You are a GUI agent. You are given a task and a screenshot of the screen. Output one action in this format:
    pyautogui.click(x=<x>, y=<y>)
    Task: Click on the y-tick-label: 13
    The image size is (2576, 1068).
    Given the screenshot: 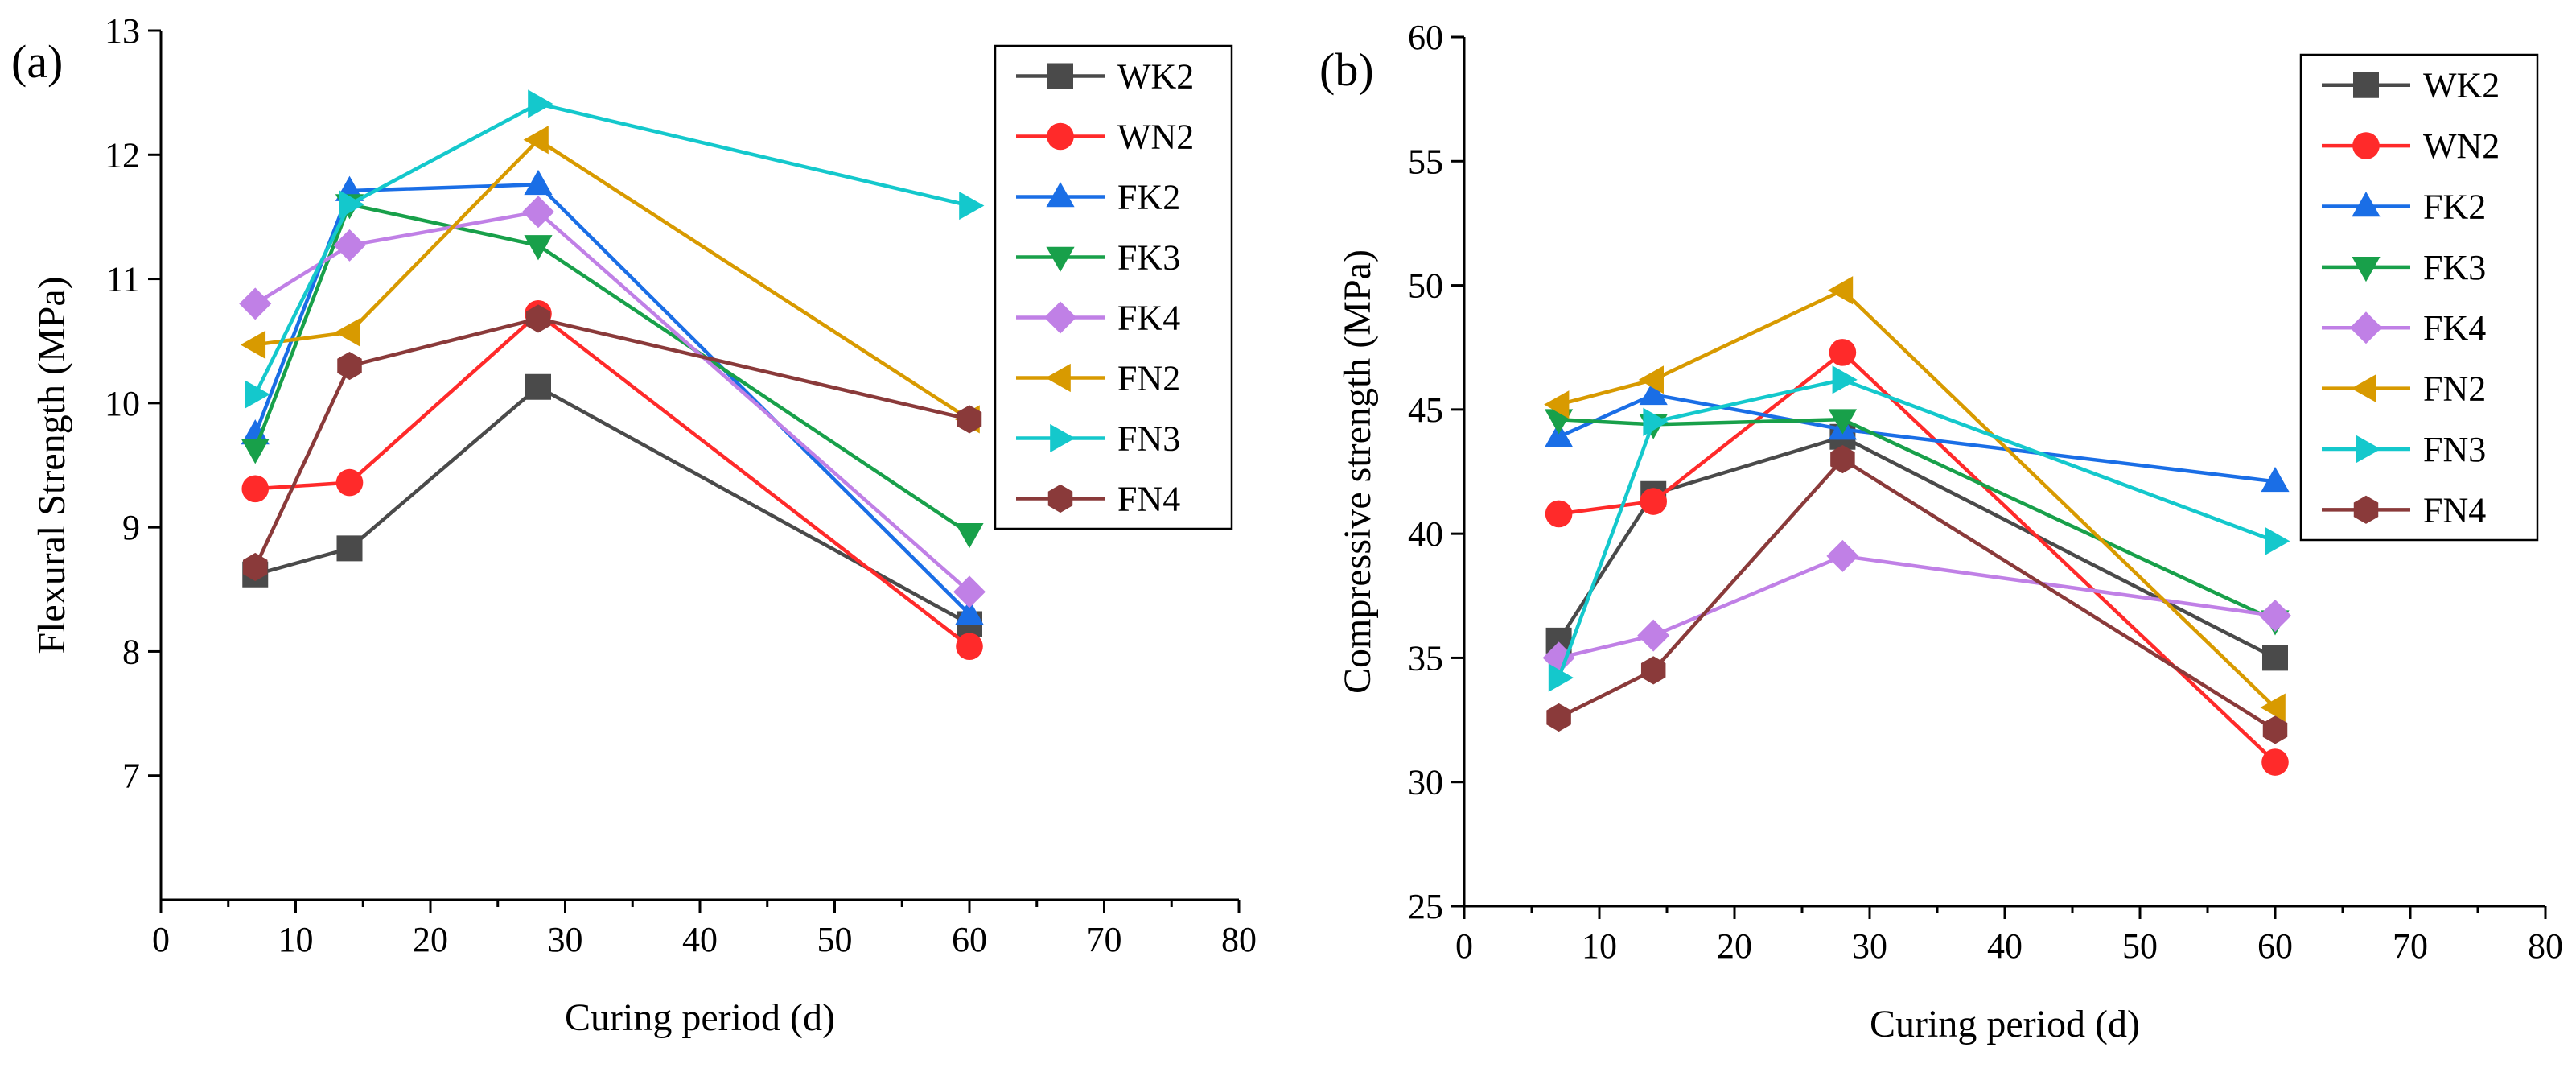 What is the action you would take?
    pyautogui.click(x=122, y=31)
    